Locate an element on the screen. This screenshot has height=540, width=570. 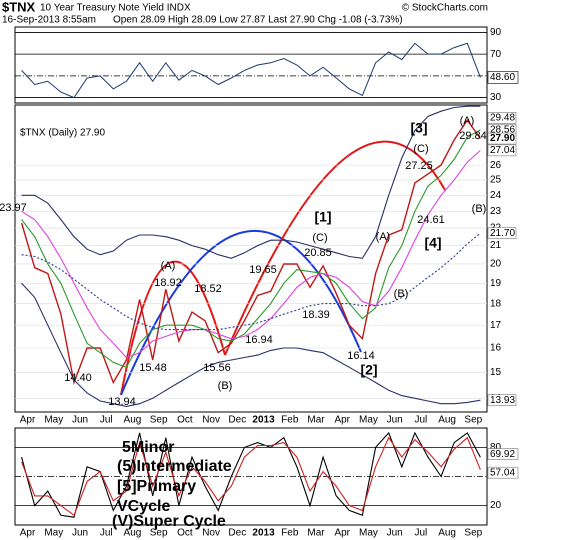
y-tick-label: 90 is located at coordinates (496, 32).